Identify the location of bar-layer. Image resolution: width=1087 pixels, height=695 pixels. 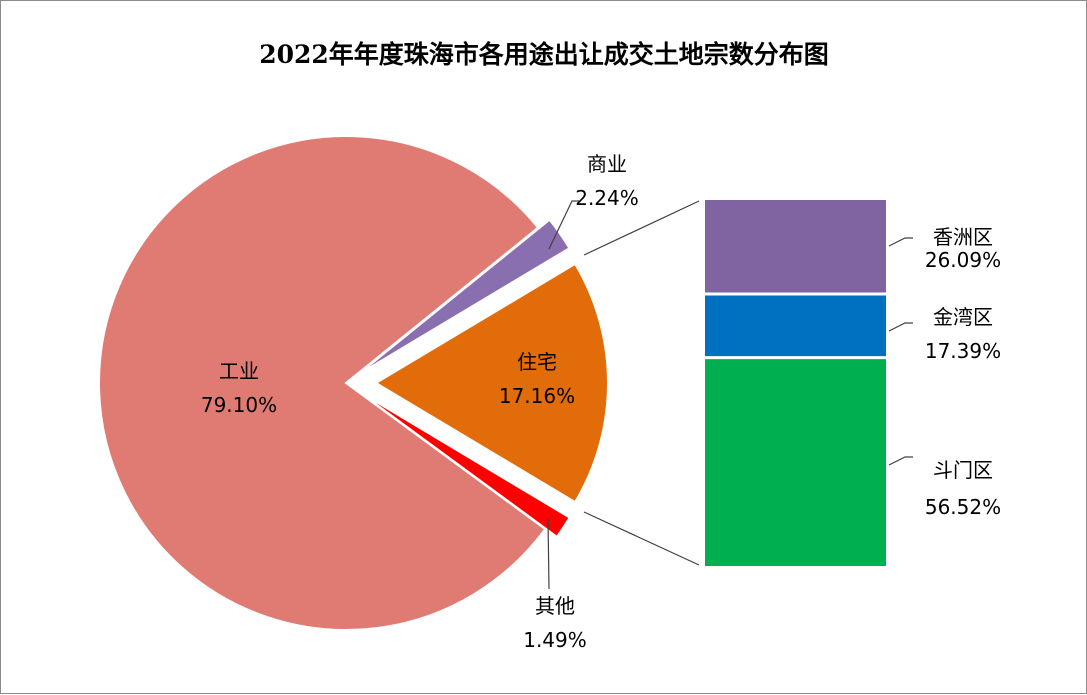
(795, 383).